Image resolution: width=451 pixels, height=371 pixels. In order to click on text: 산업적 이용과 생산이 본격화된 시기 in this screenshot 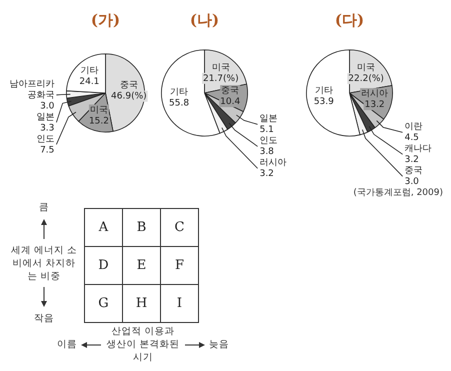, I will do `click(143, 344)`.